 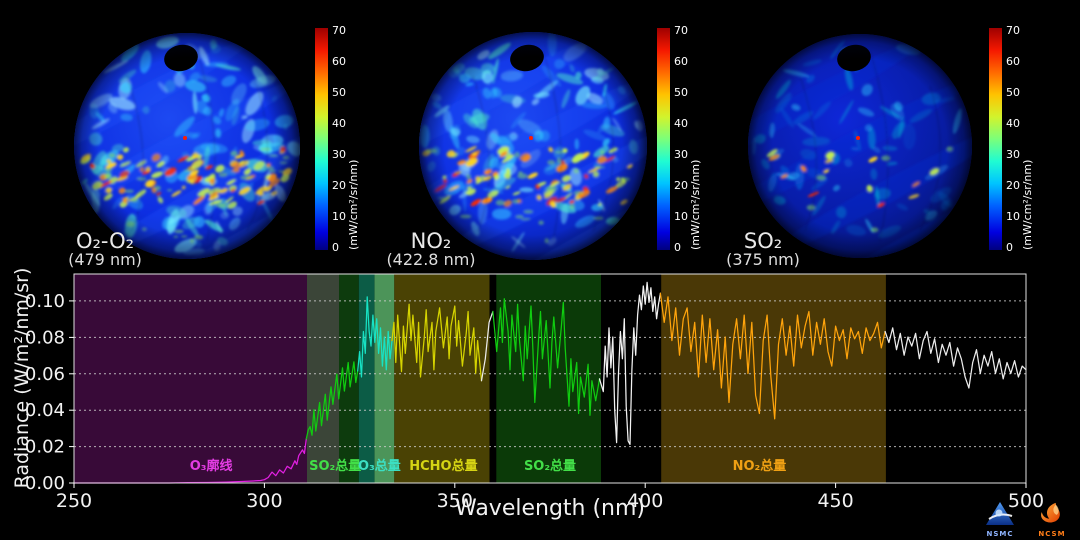 I want to click on x-tick-label: 450, so click(x=835, y=501).